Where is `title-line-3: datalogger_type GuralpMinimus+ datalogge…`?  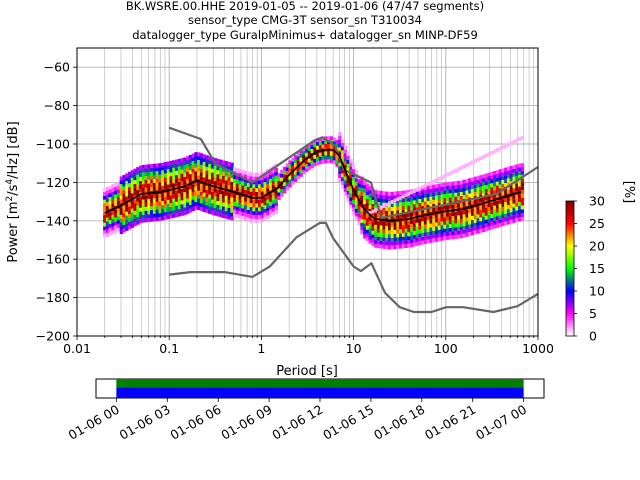
title-line-3: datalogger_type GuralpMinimus+ datalogge… is located at coordinates (305, 35).